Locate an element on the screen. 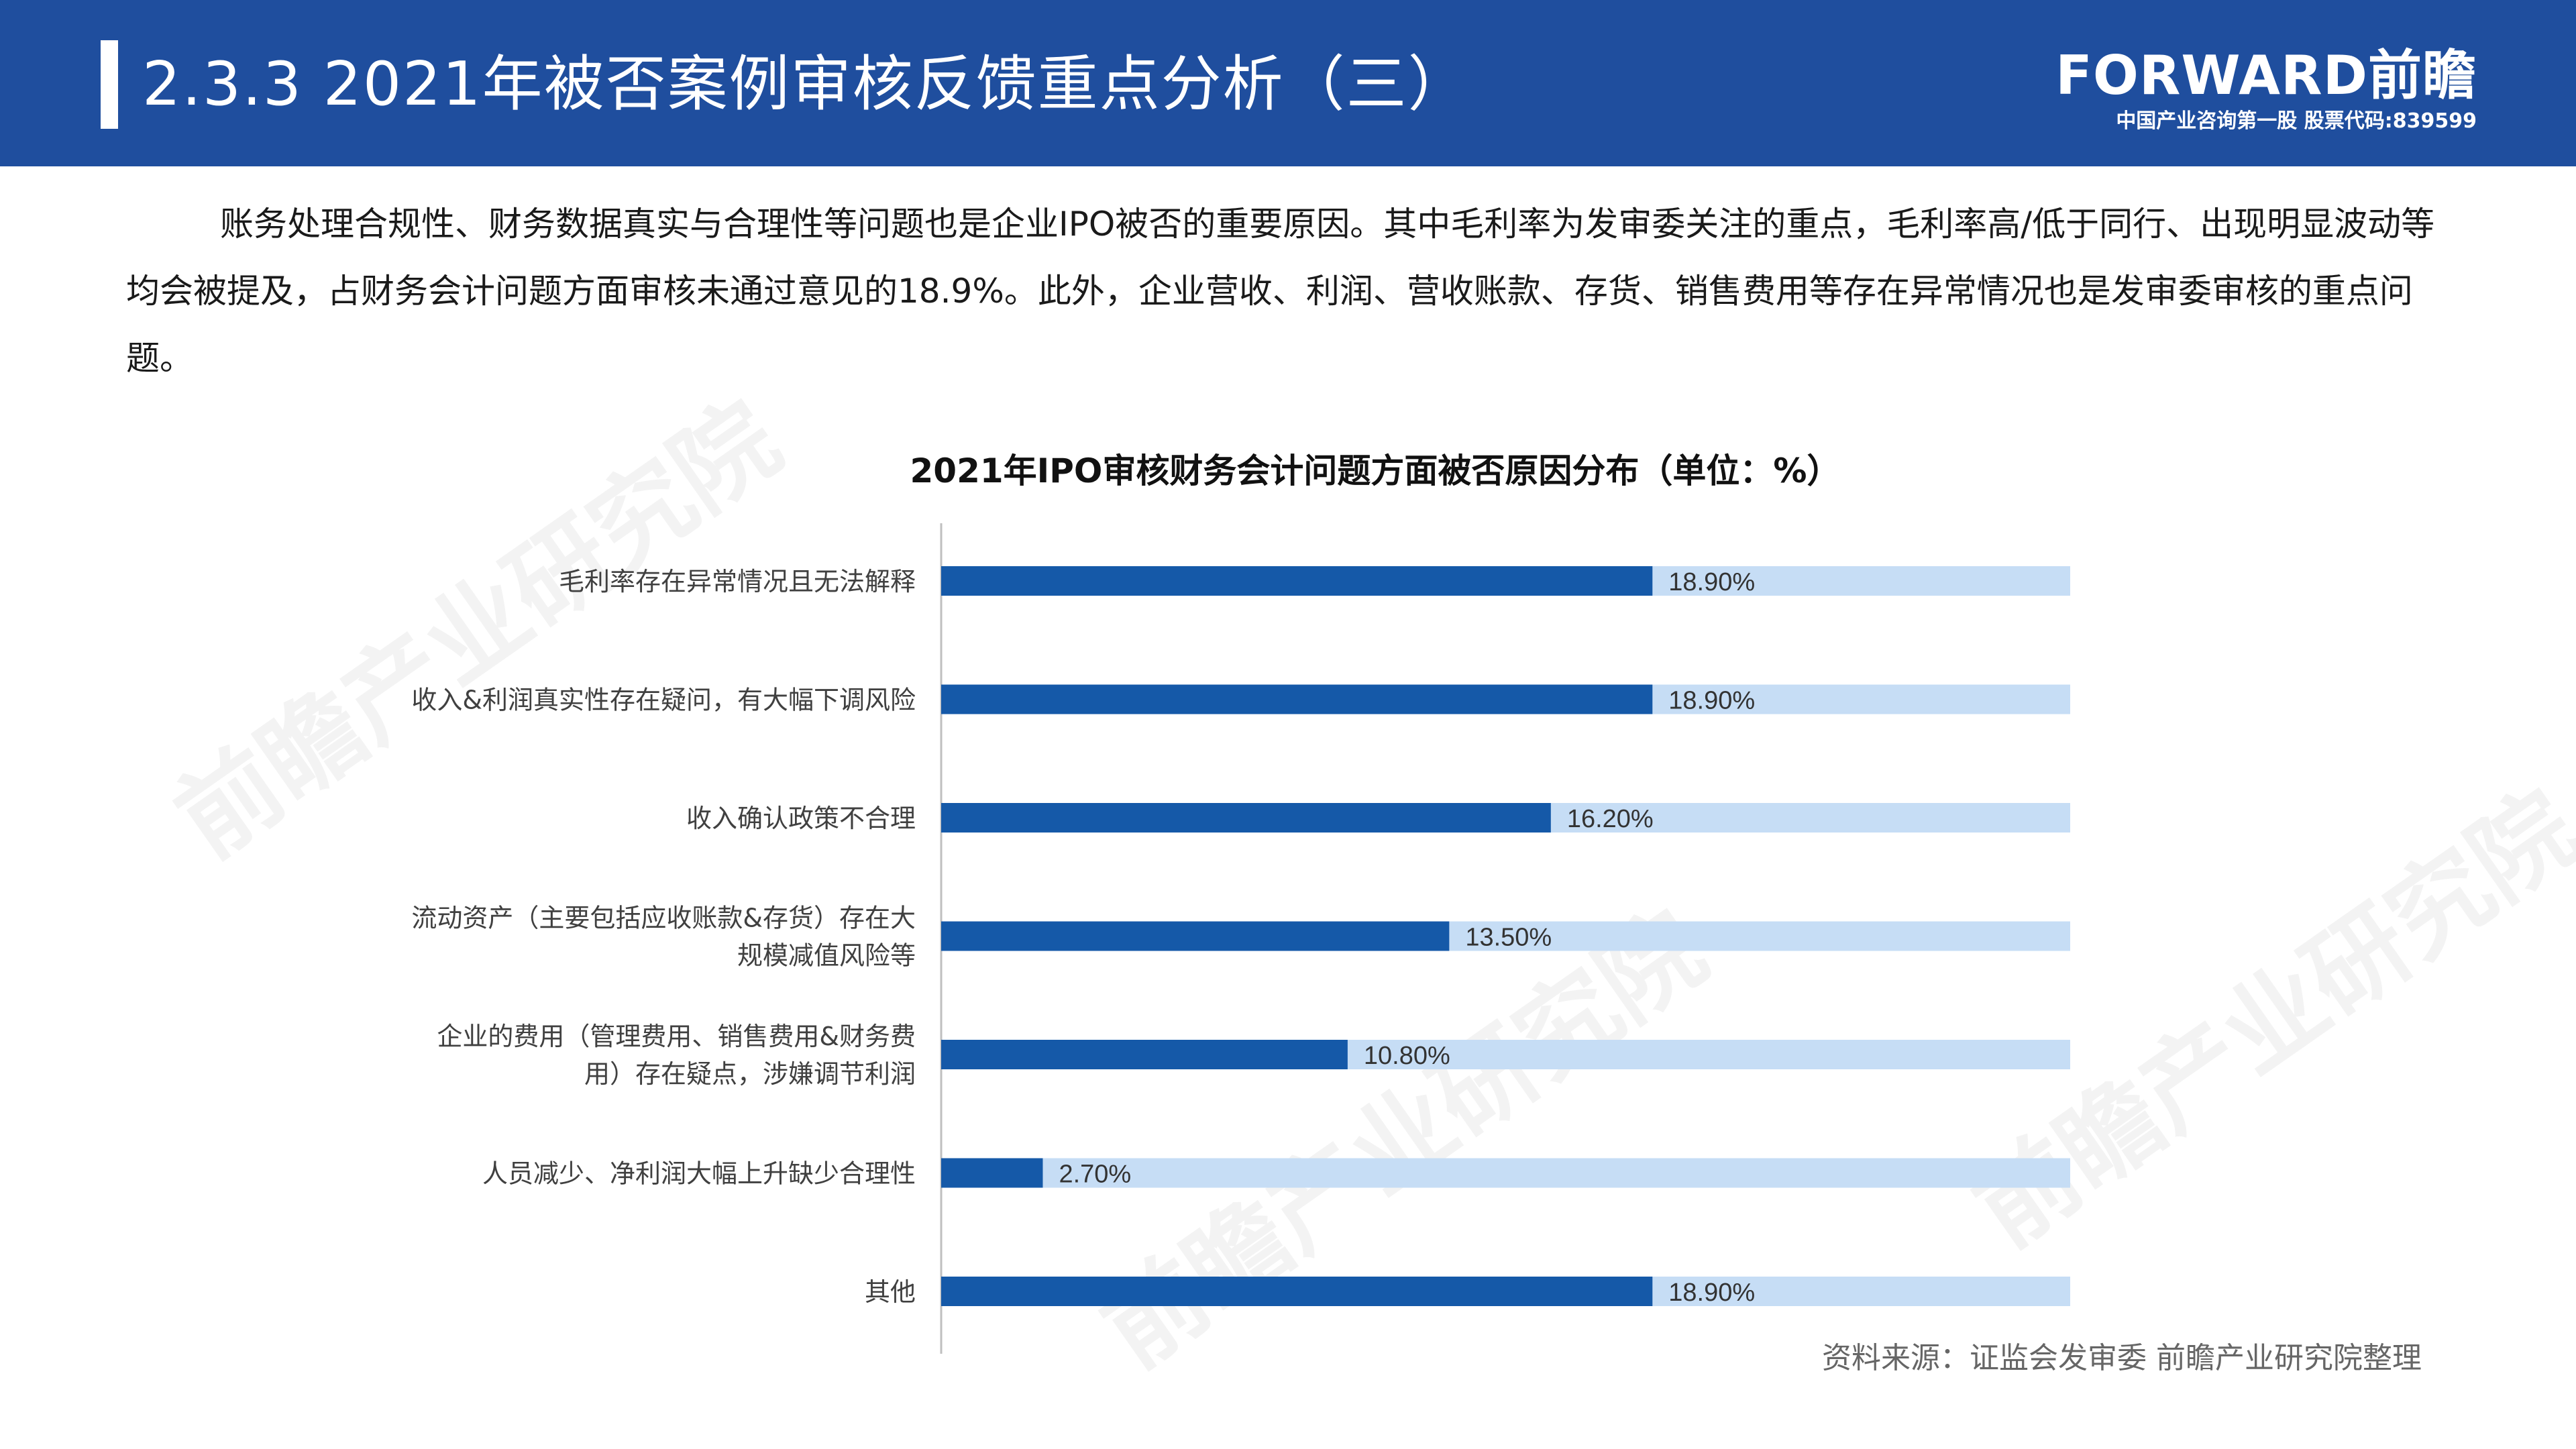 The width and height of the screenshot is (2576, 1449). category-label: 企业的费用（管理费用、销售费用&财务费 is located at coordinates (676, 1036).